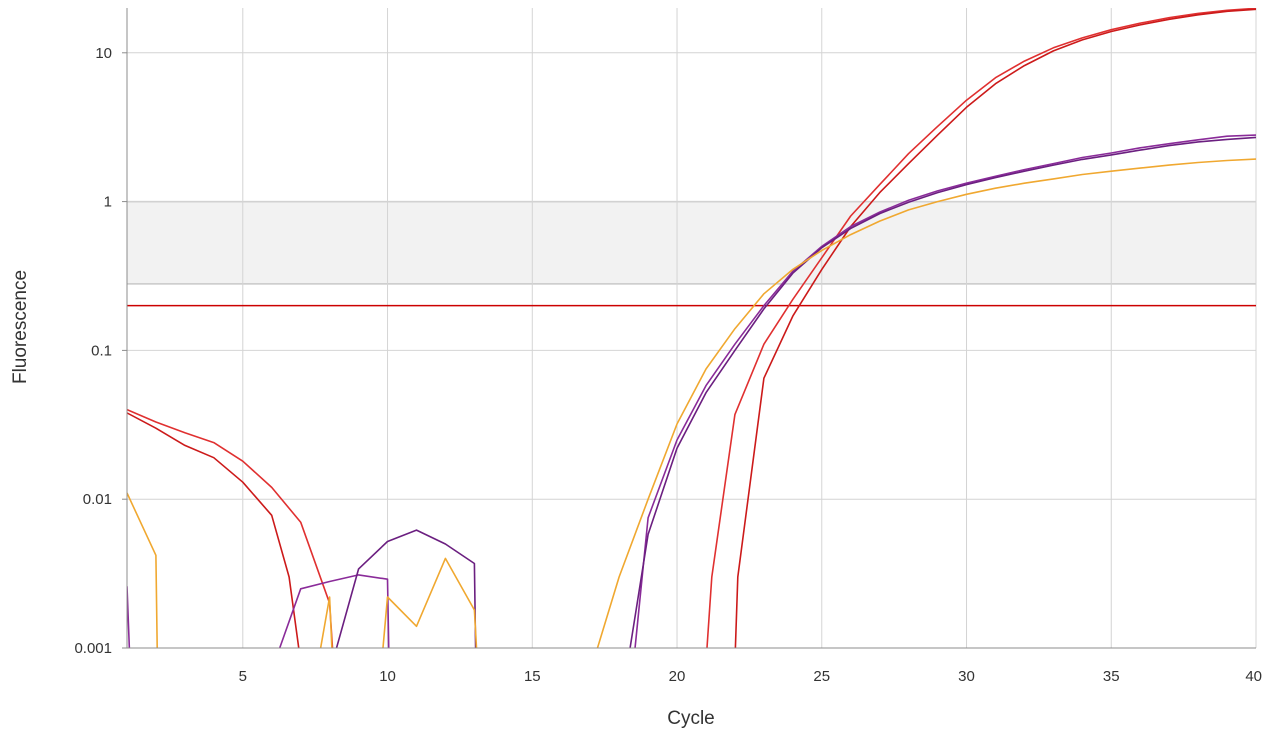  What do you see at coordinates (97, 499) in the screenshot?
I see `y-tick-label: 0.01` at bounding box center [97, 499].